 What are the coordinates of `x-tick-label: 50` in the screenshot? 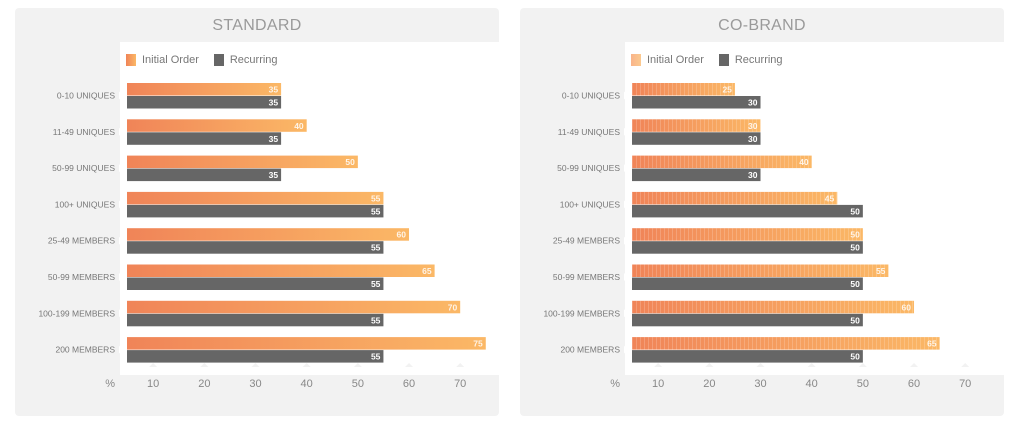 It's located at (358, 384).